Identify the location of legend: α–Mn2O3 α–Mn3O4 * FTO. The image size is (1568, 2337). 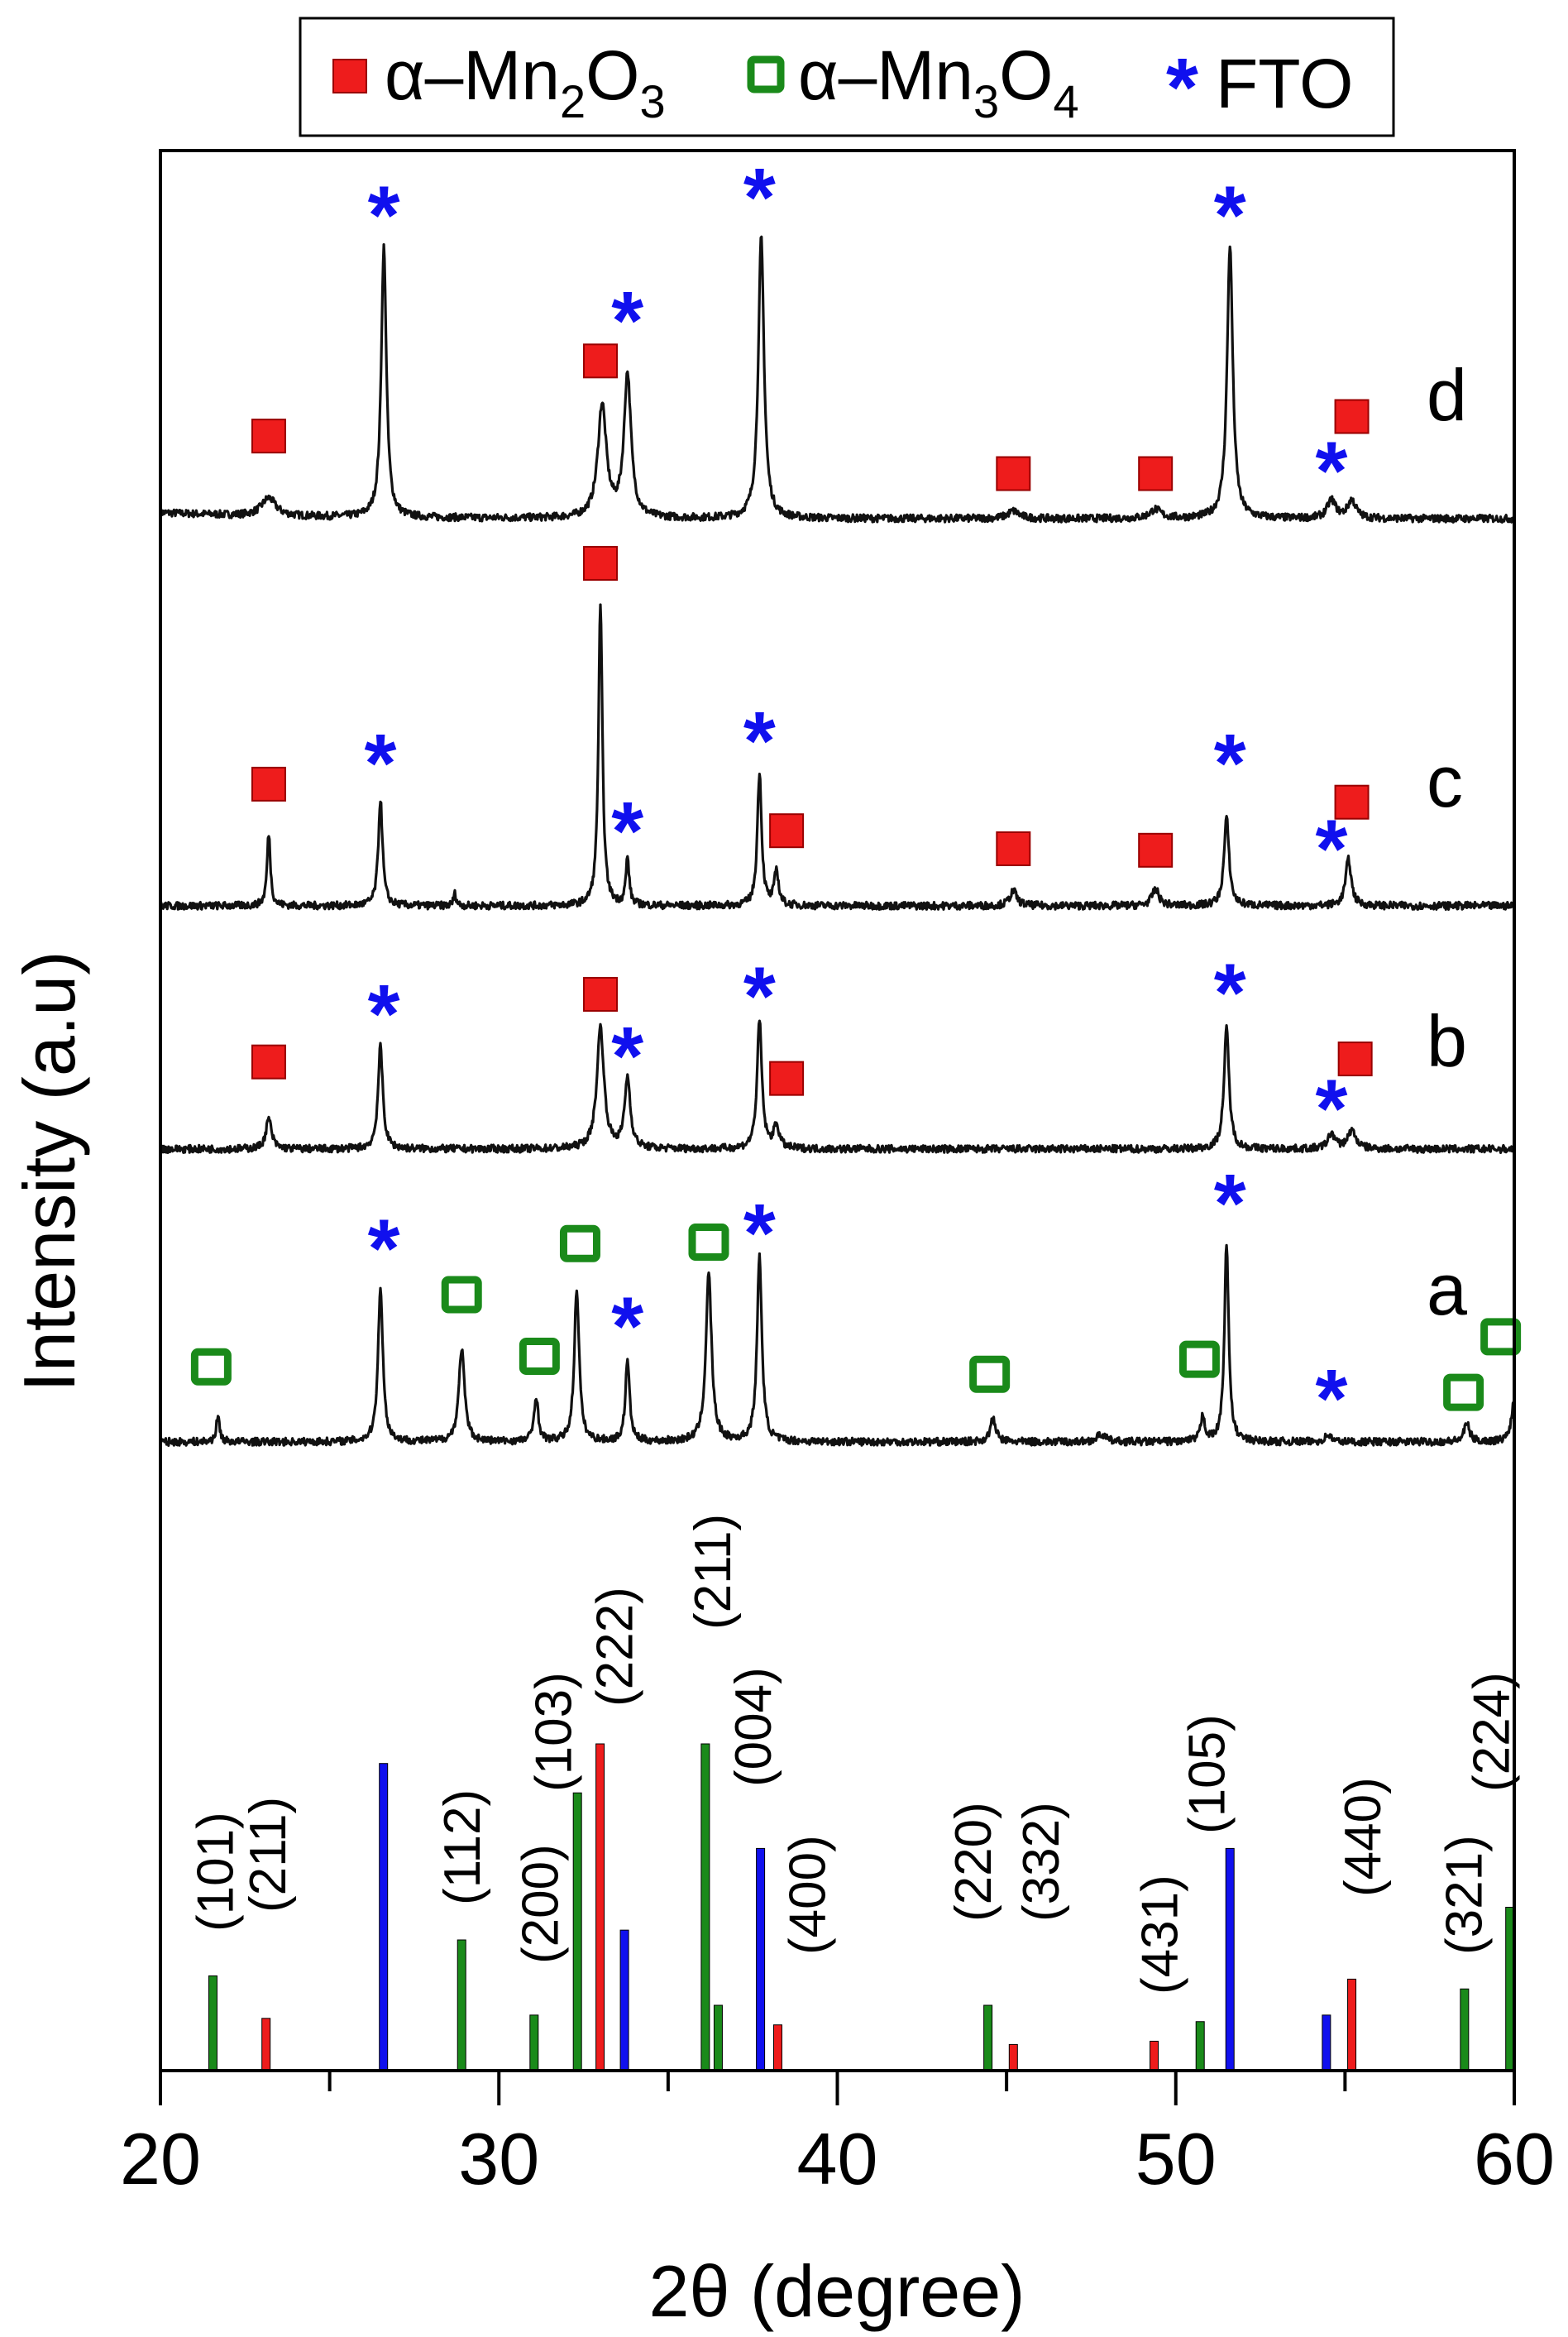
(847, 77).